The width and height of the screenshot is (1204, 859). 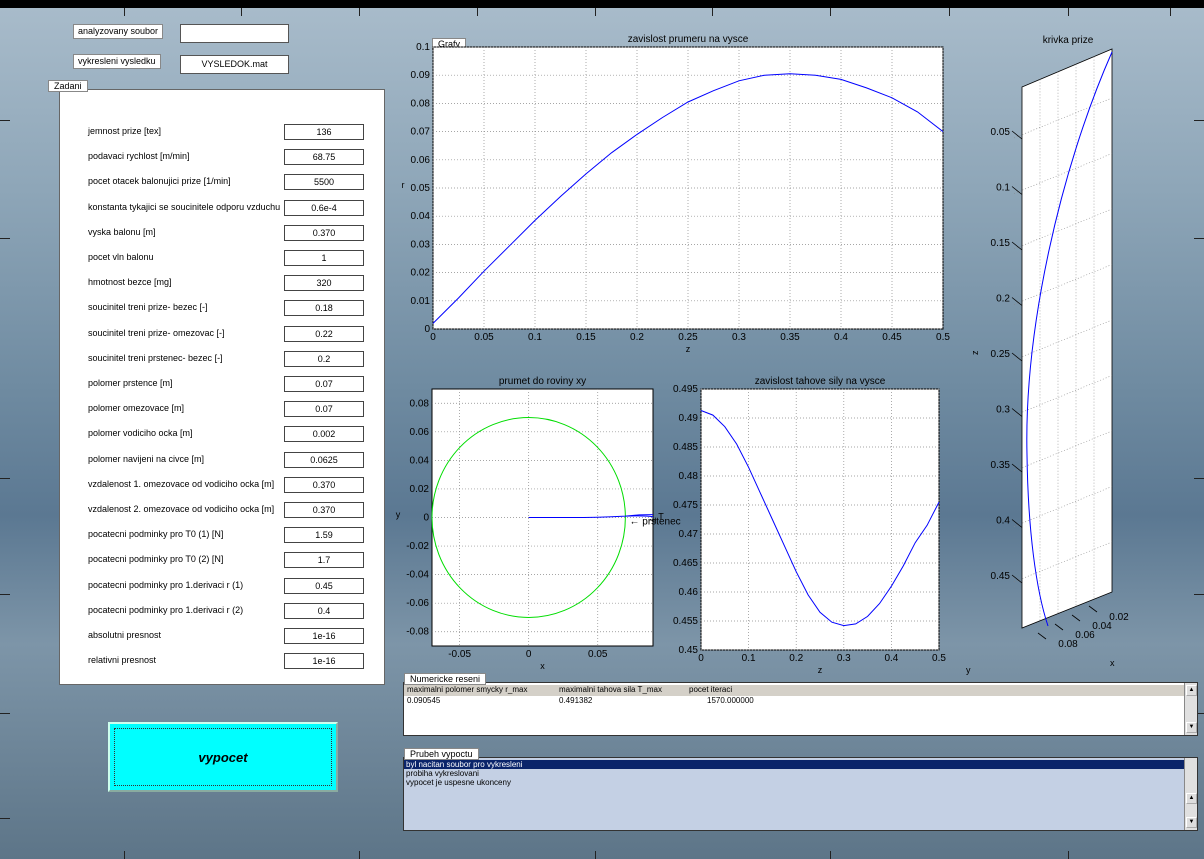 I want to click on param-label: pocatecni podminky pro 1.derivaci r (1), so click(x=166, y=584).